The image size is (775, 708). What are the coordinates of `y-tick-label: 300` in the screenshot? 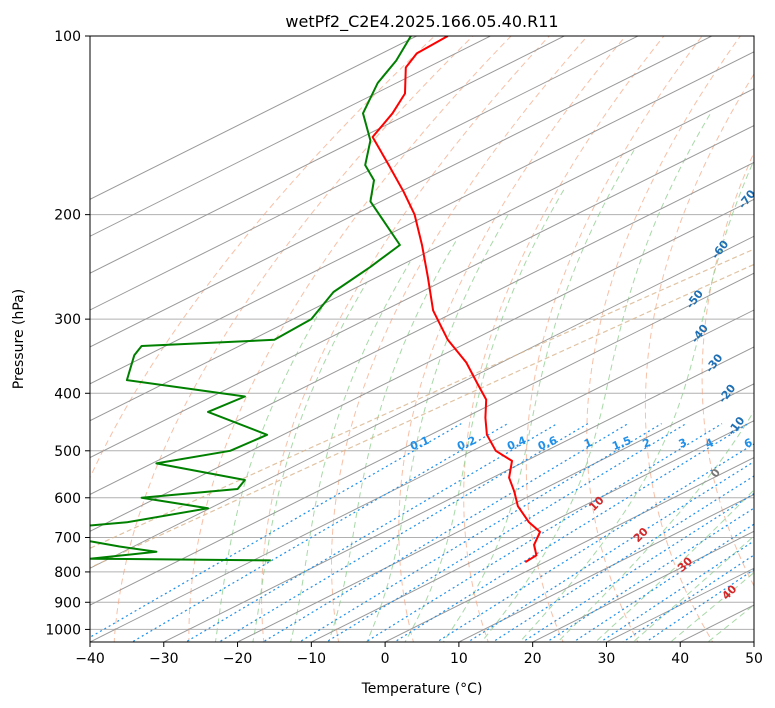 It's located at (67, 320).